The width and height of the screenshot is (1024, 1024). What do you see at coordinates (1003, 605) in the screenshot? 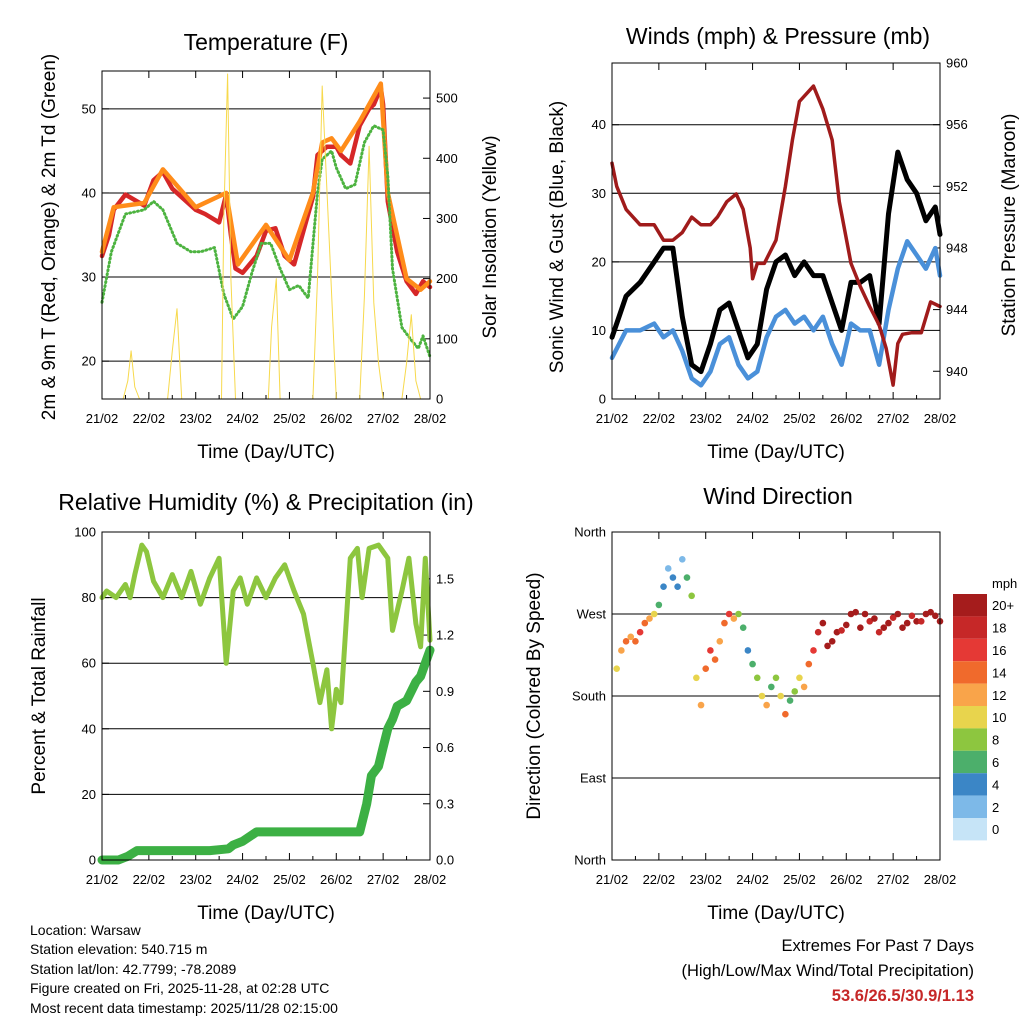
I see `legend-label: 20+` at bounding box center [1003, 605].